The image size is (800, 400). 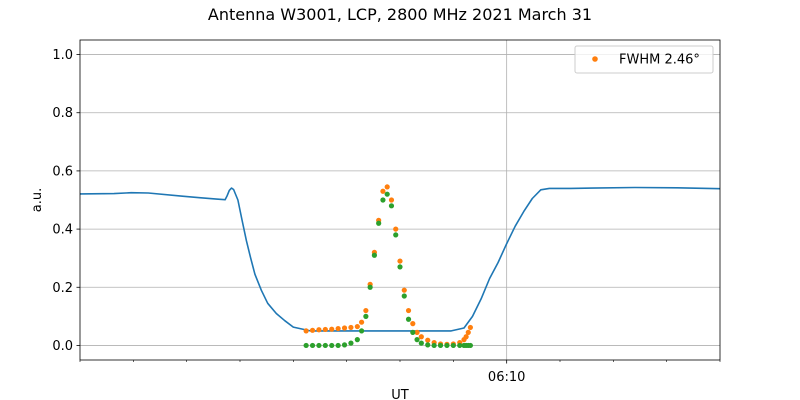 I want to click on y-tick-label: 1.0, so click(x=62, y=55).